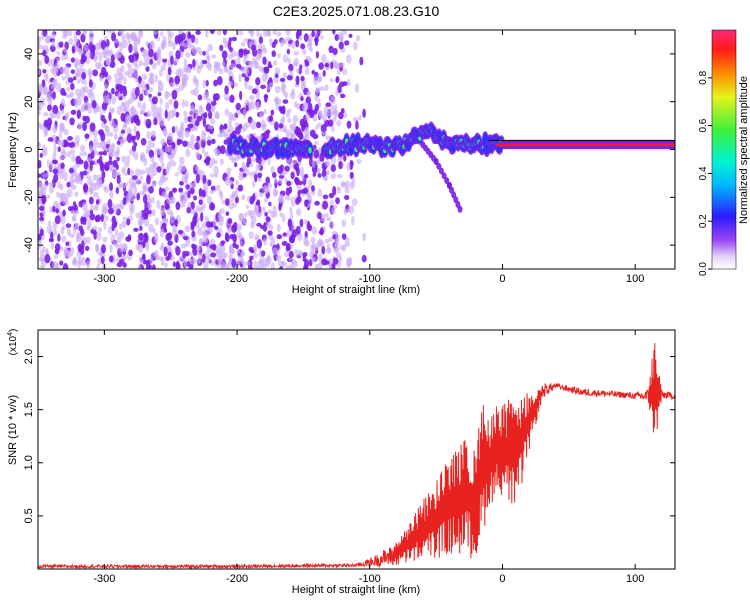 This screenshot has height=605, width=750. I want to click on snr-y-multiplier-base: (x10, so click(13, 345).